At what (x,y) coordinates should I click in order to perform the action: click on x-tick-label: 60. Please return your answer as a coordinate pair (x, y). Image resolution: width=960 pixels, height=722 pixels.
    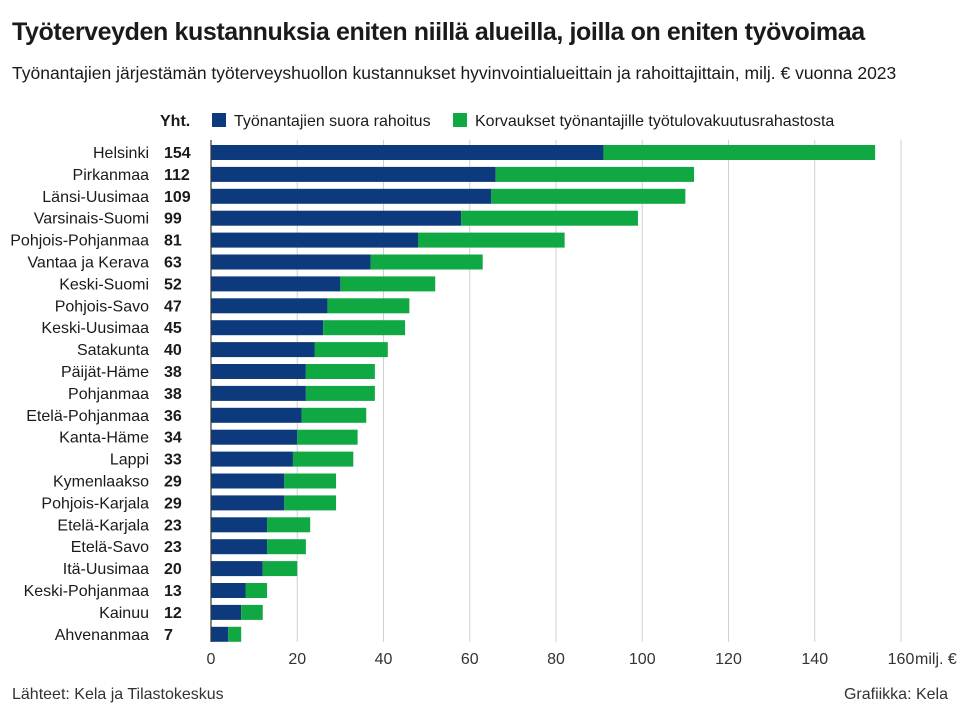
    Looking at the image, I should click on (470, 659).